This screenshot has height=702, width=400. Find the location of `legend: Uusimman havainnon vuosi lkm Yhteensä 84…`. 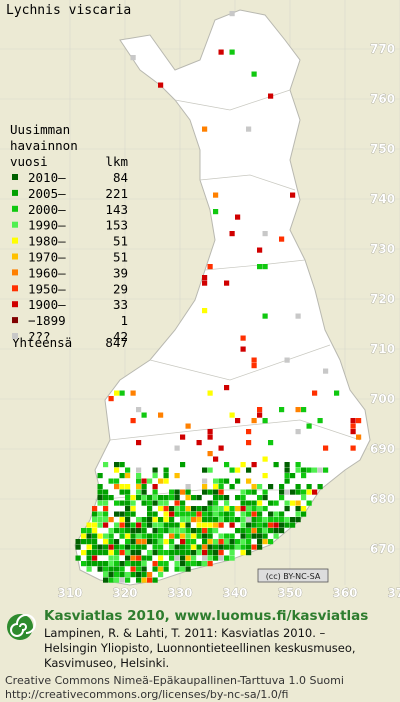

legend: Uusimman havainnon vuosi lkm Yhteensä 84… is located at coordinates (69, 236).